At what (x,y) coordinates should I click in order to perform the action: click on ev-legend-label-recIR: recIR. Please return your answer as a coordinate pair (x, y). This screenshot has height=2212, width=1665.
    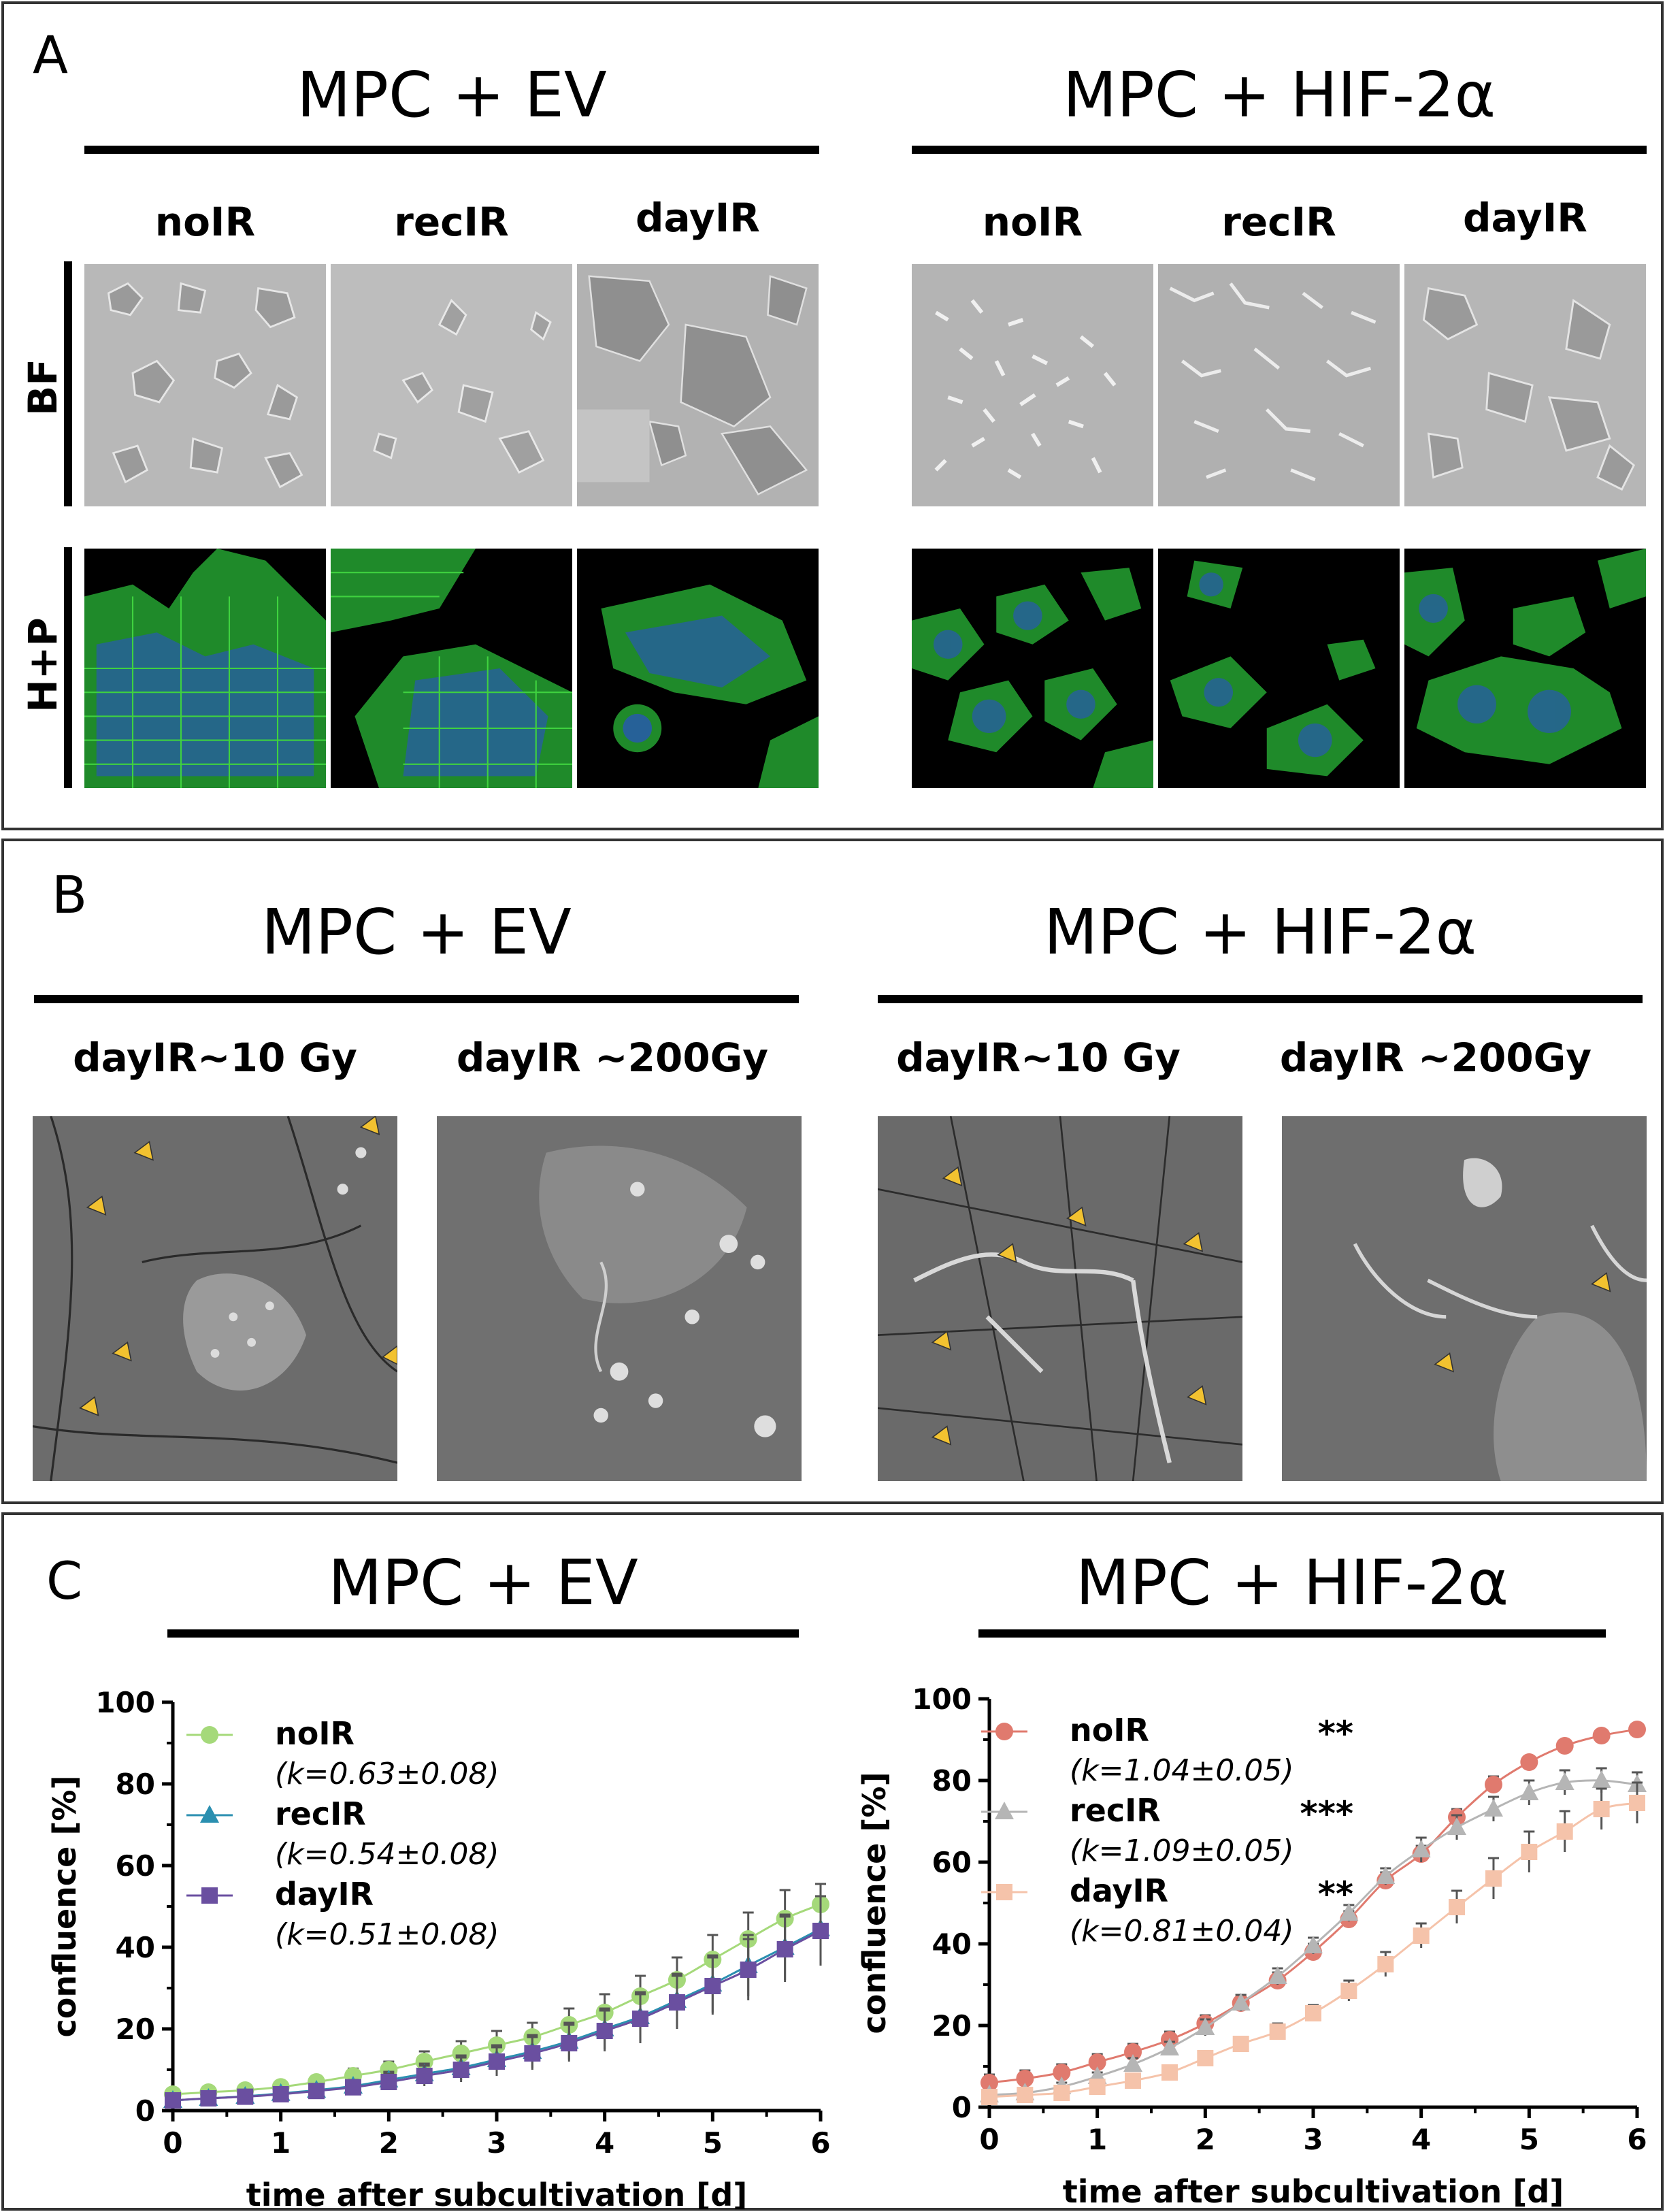
    Looking at the image, I should click on (320, 1813).